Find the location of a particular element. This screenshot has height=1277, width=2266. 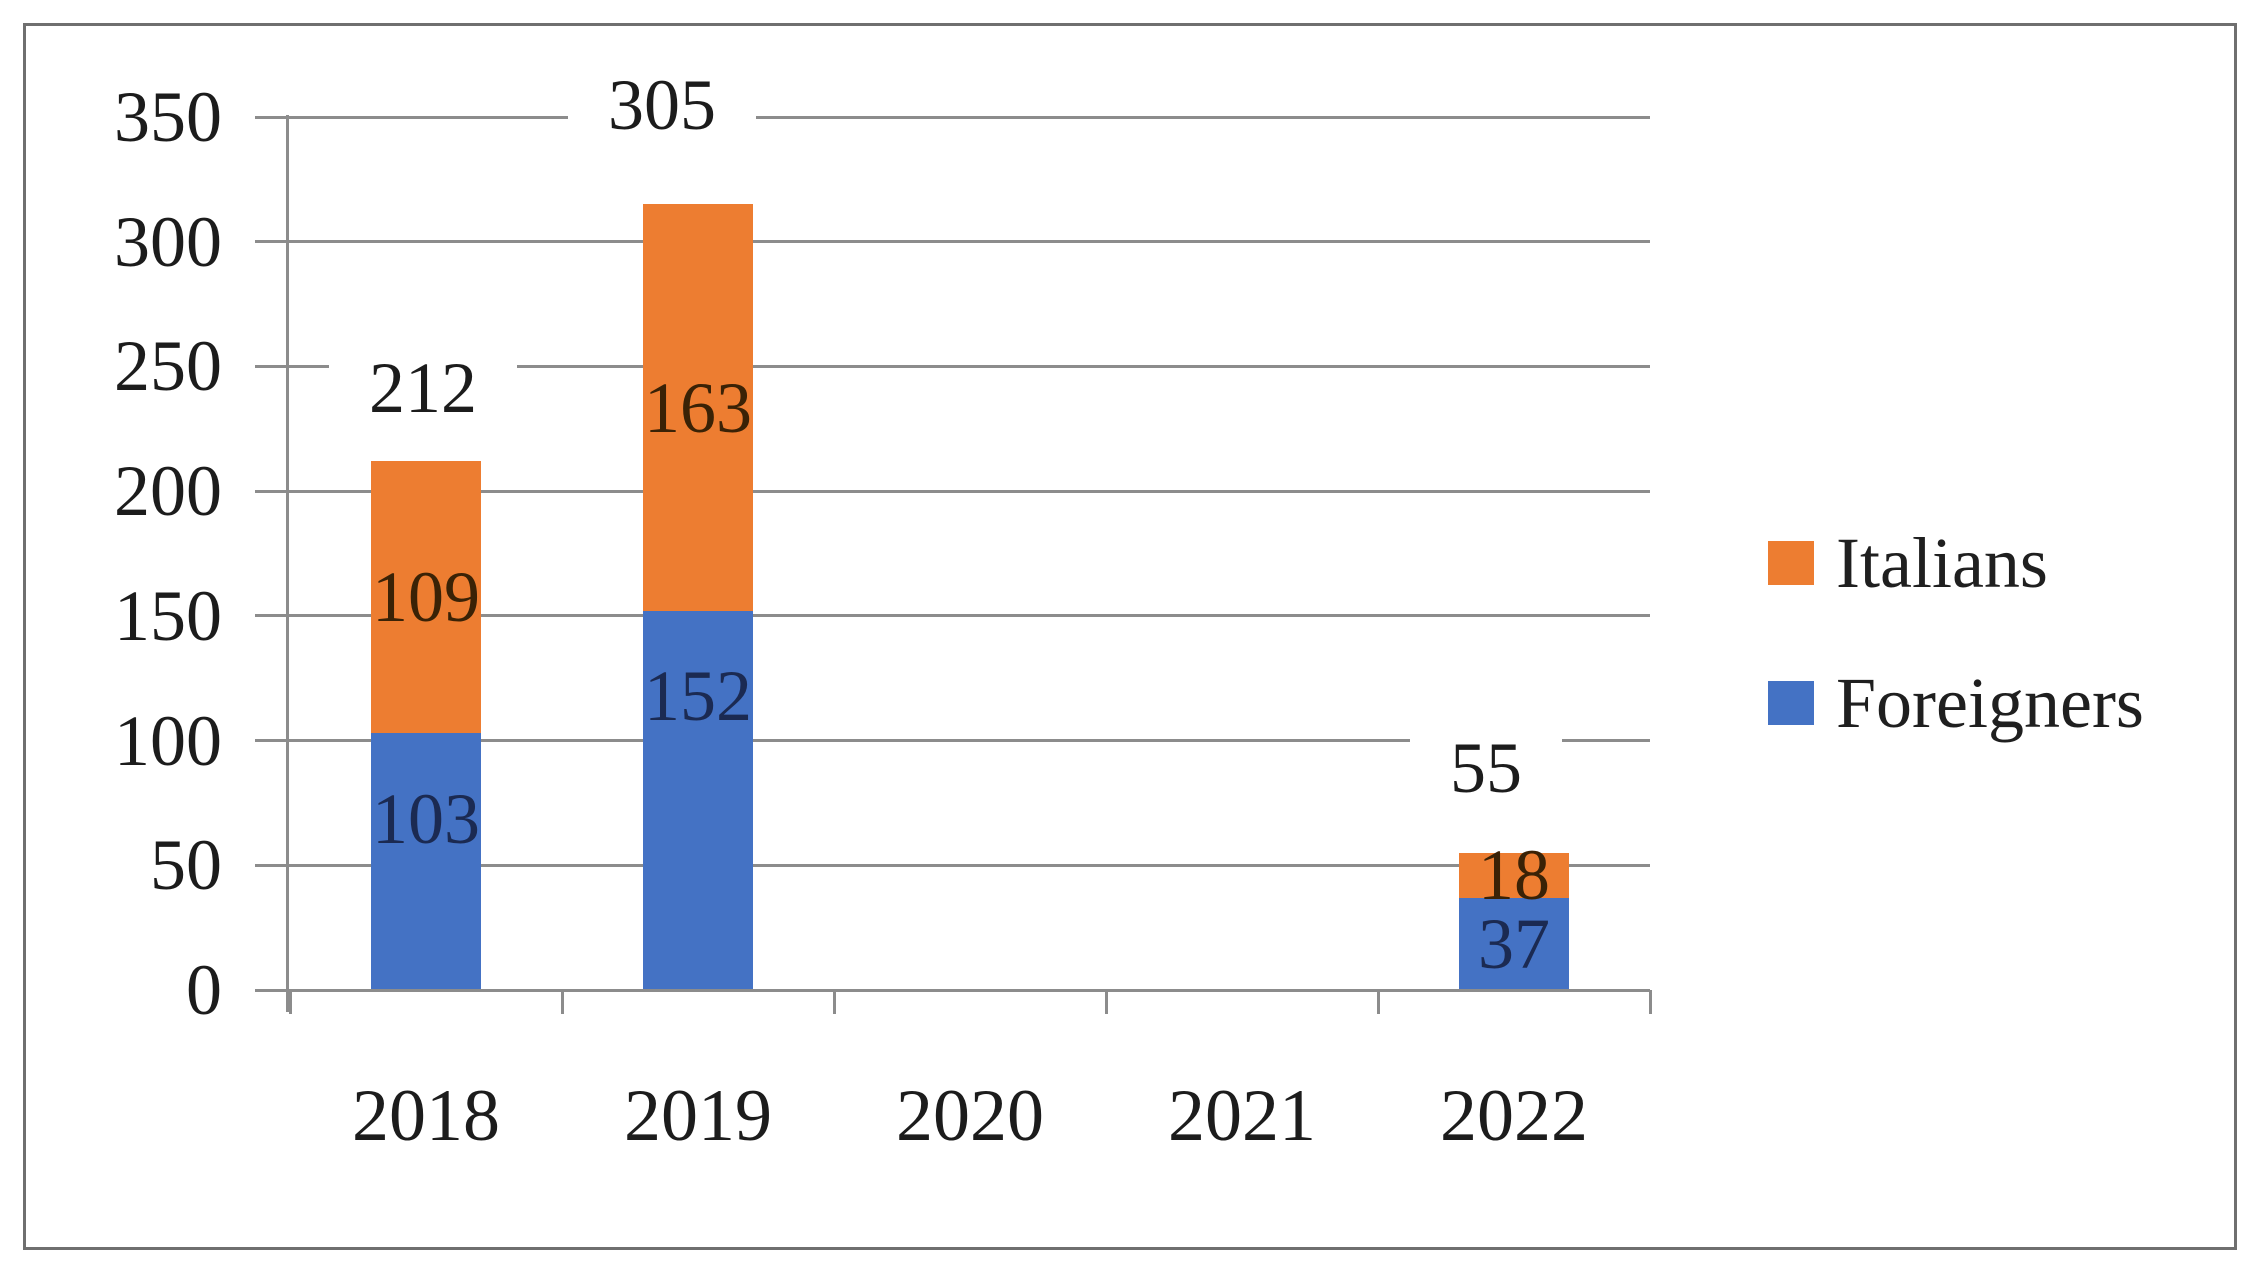

y-axis-label-150: 150 is located at coordinates (168, 615).